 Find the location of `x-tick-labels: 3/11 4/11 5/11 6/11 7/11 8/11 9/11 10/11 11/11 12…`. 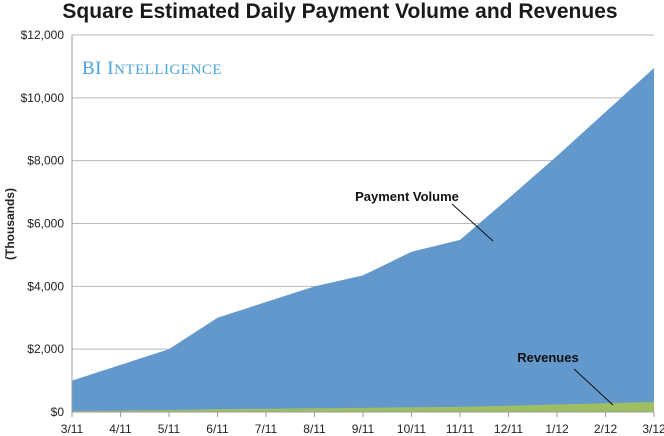

x-tick-labels: 3/11 4/11 5/11 6/11 7/11 8/11 9/11 10/11 11/11 12… is located at coordinates (362, 424).